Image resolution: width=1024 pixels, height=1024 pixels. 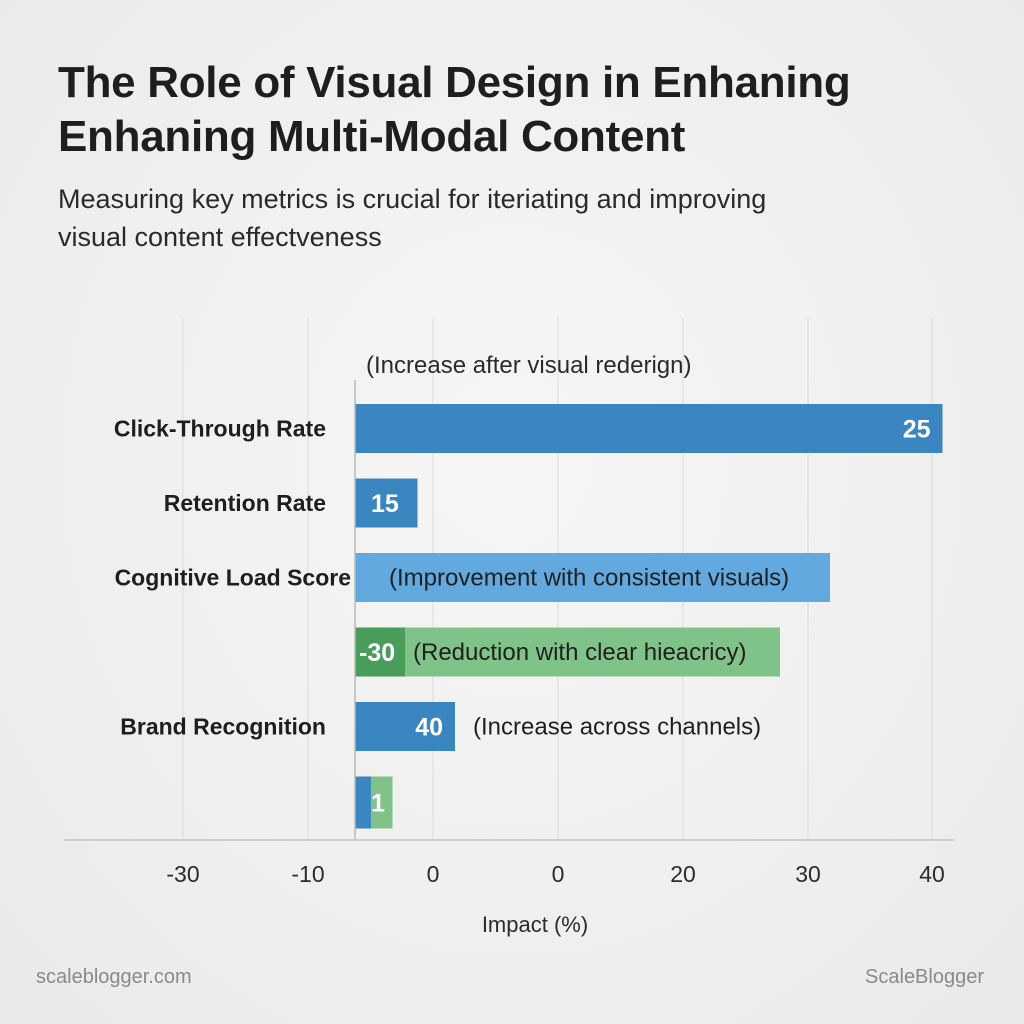 What do you see at coordinates (220, 429) in the screenshot?
I see `category-label: Click-Through Rate` at bounding box center [220, 429].